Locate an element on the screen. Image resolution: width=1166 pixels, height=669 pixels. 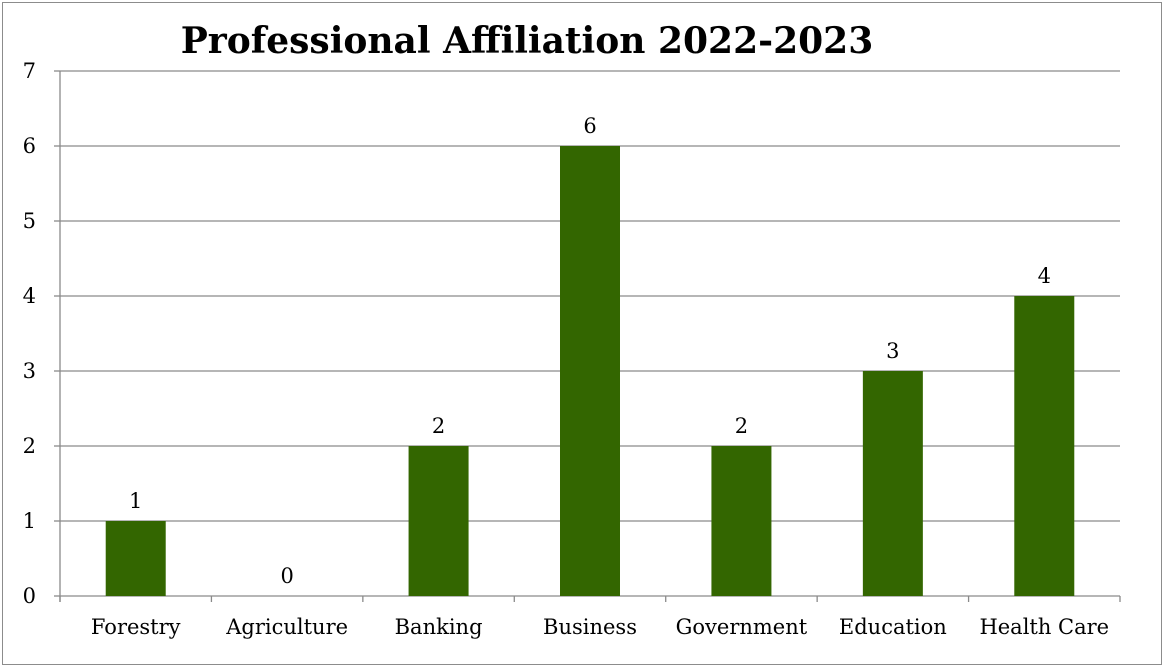
bar-government is located at coordinates (741, 521).